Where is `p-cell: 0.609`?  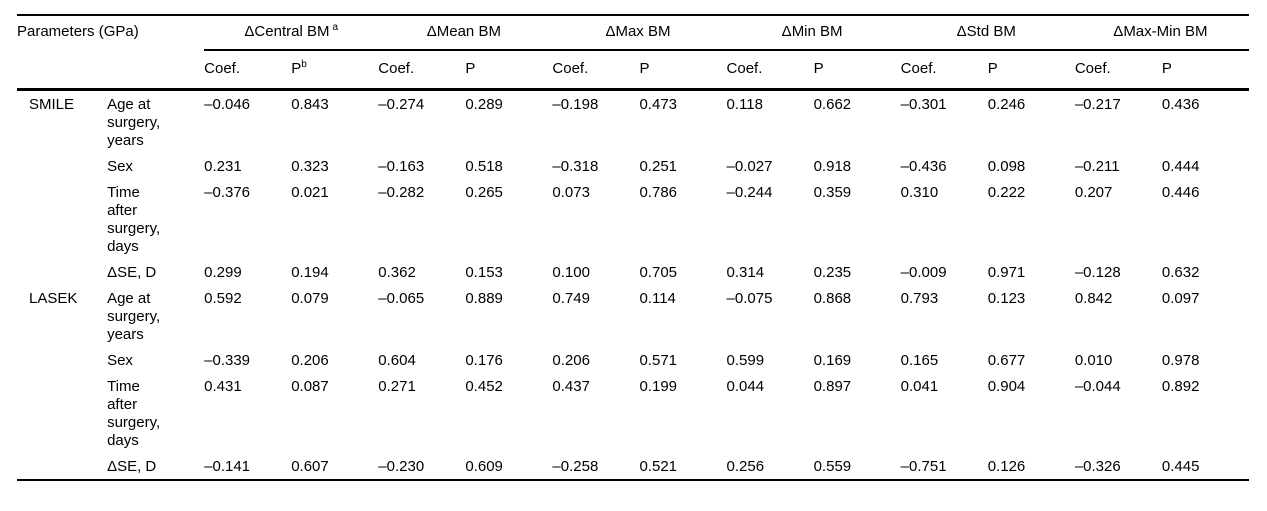 p-cell: 0.609 is located at coordinates (484, 466).